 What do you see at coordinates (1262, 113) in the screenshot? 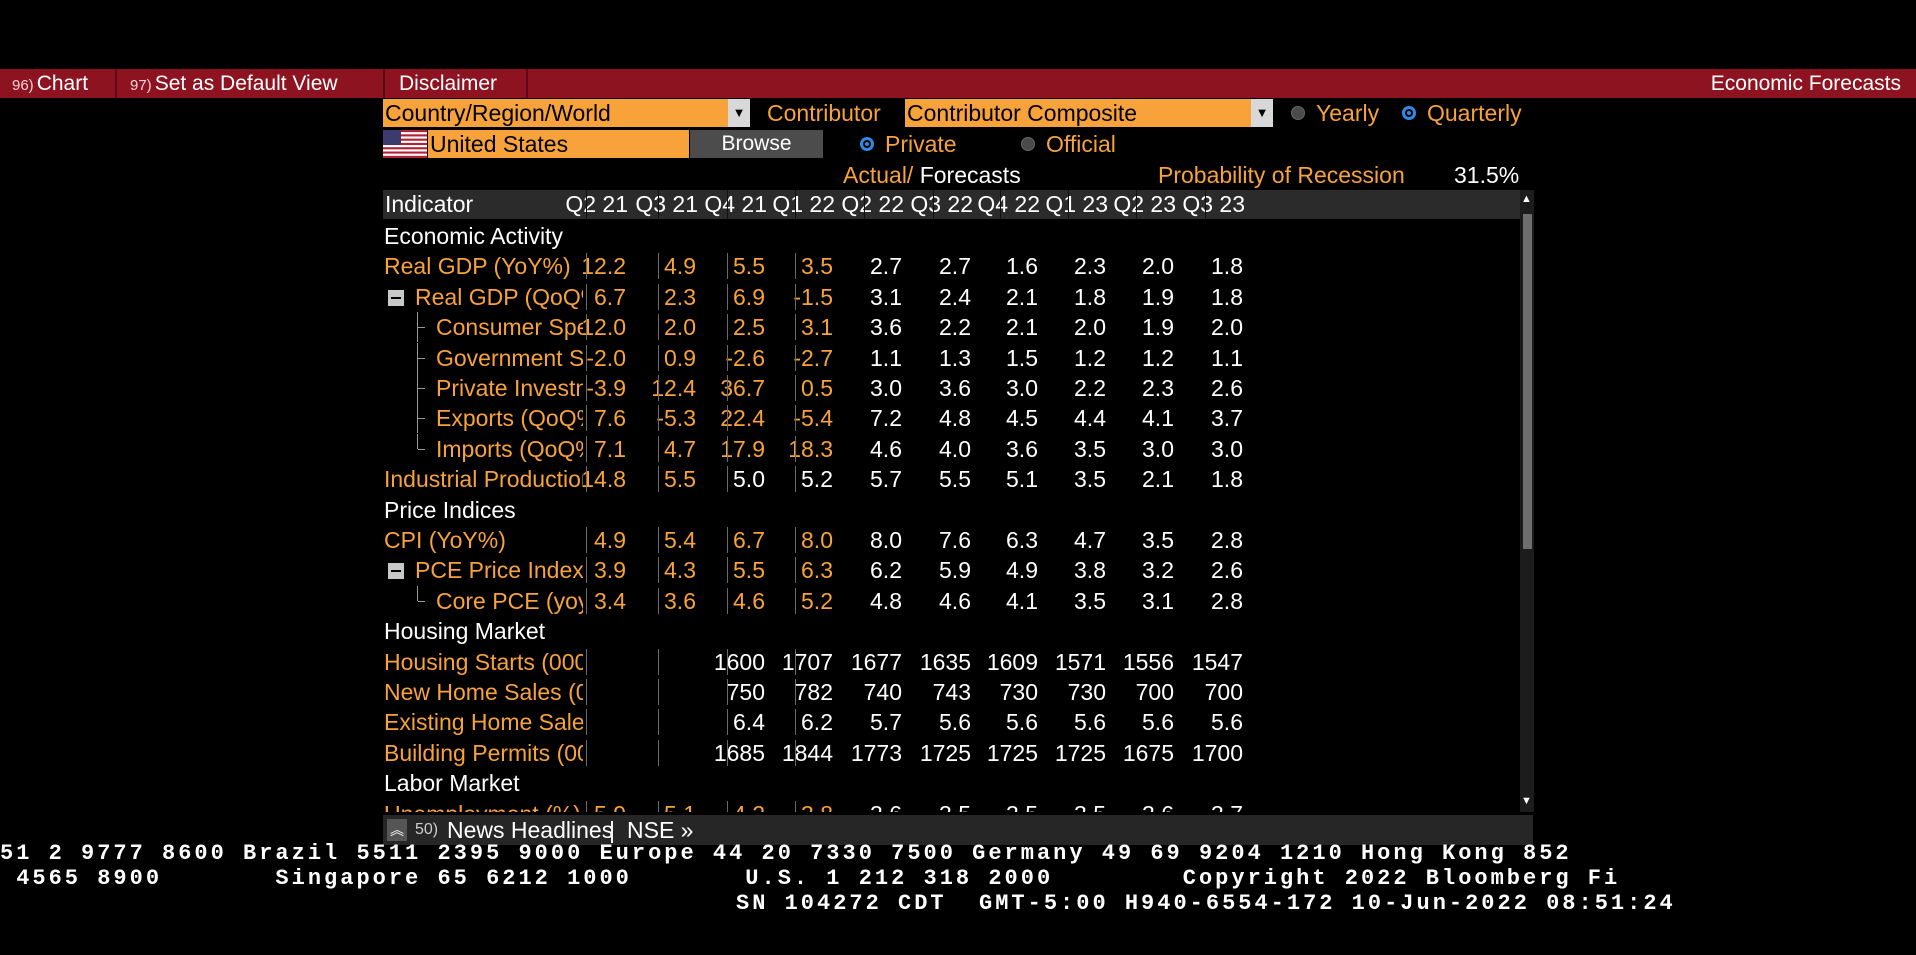
I see `chevron-down-icon: ▼` at bounding box center [1262, 113].